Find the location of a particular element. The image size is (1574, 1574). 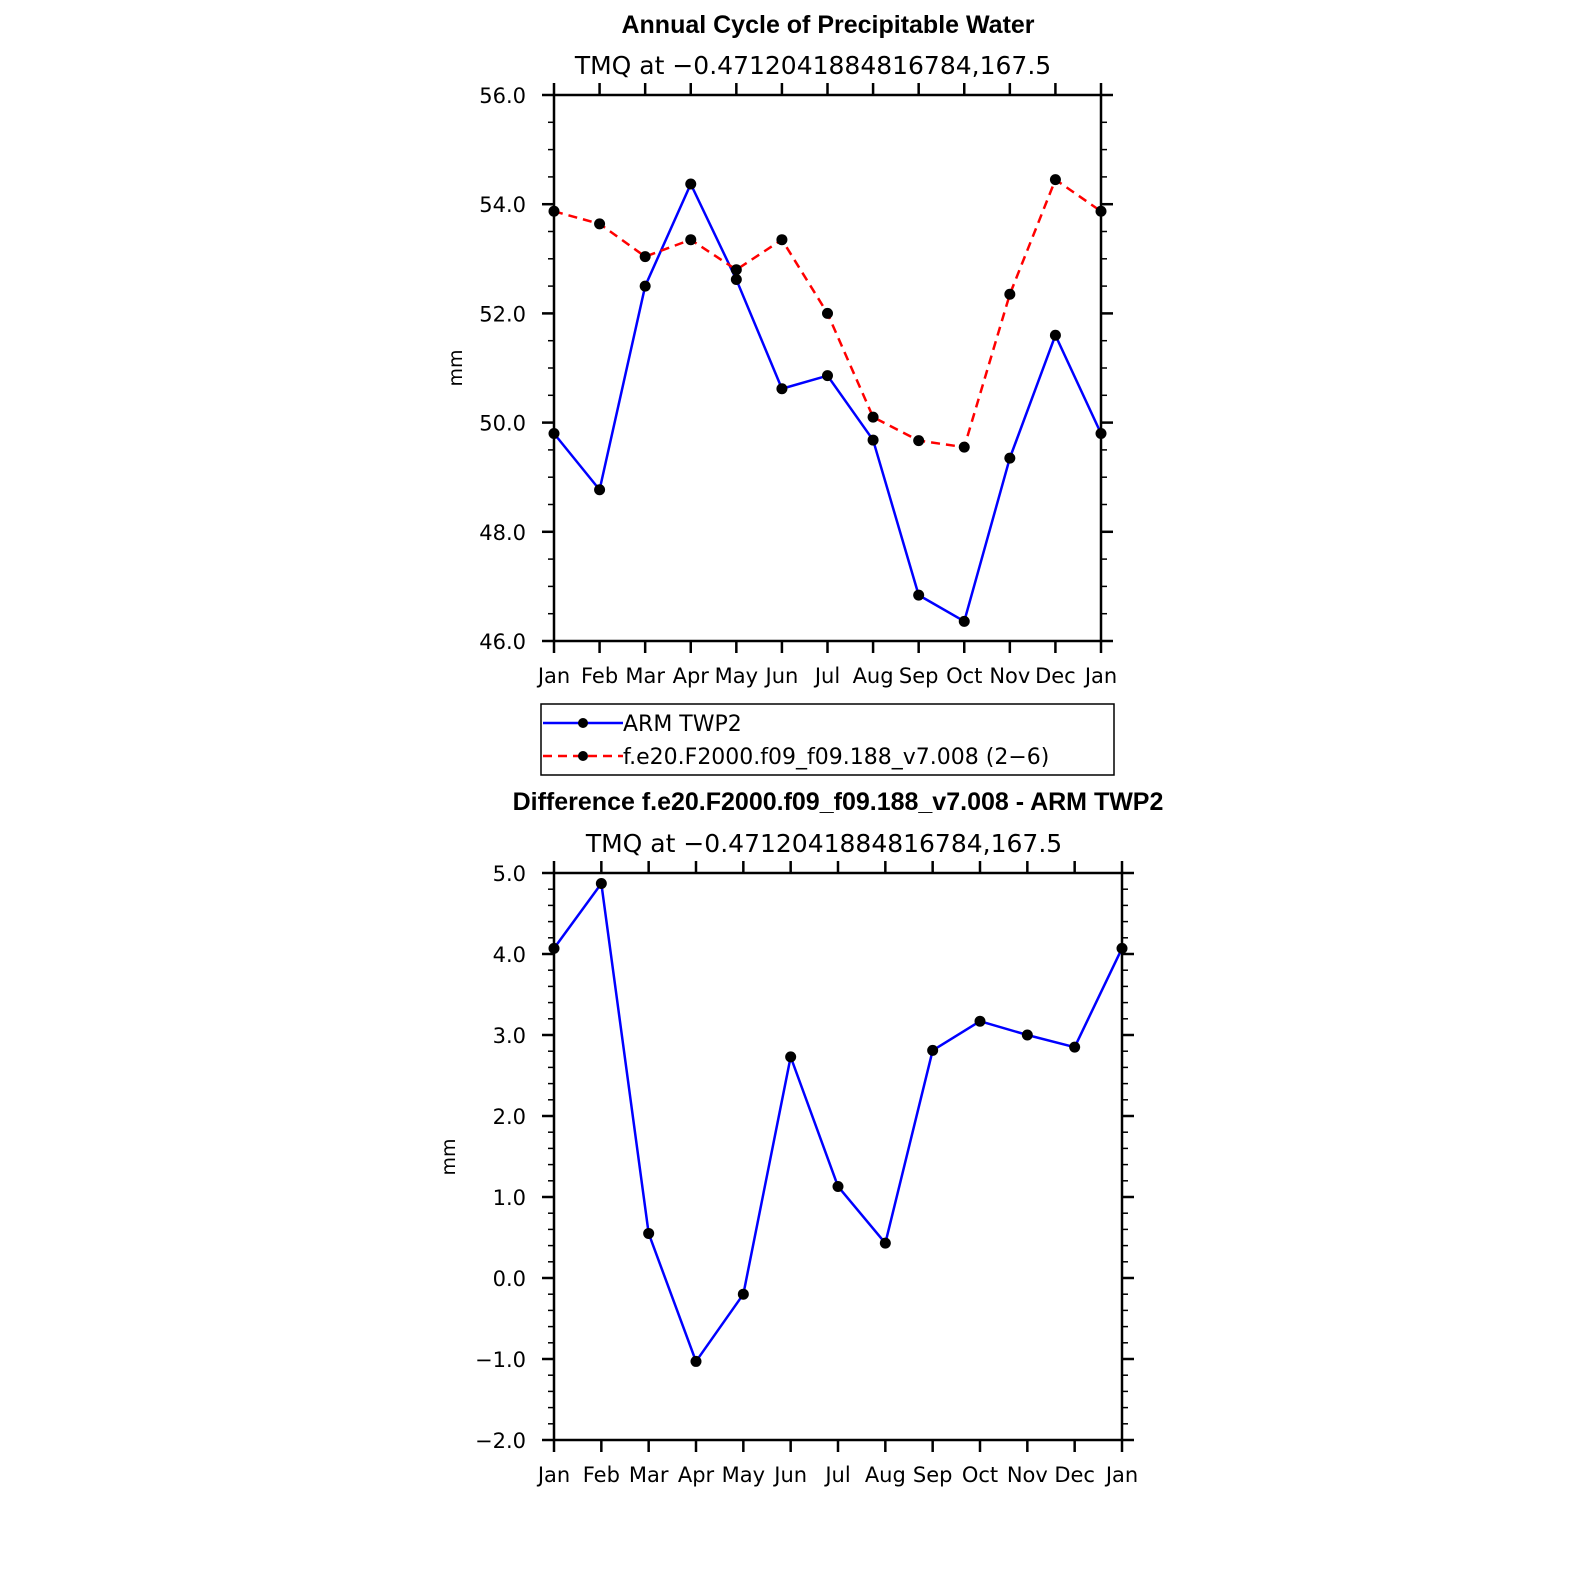

legend-label-arm-twp2: ARM TWP2 is located at coordinates (682, 724).